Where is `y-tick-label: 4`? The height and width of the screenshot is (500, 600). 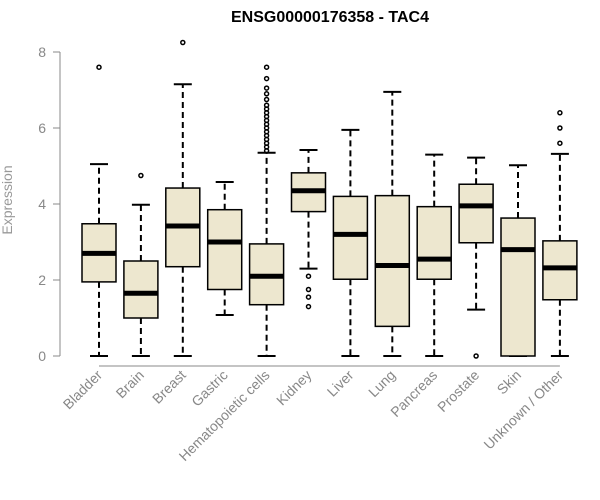
y-tick-label: 4 is located at coordinates (42, 204).